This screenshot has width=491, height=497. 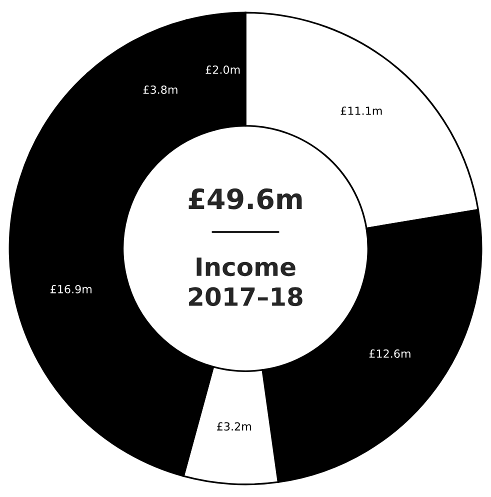 What do you see at coordinates (361, 110) in the screenshot?
I see `data-label: £11.1m` at bounding box center [361, 110].